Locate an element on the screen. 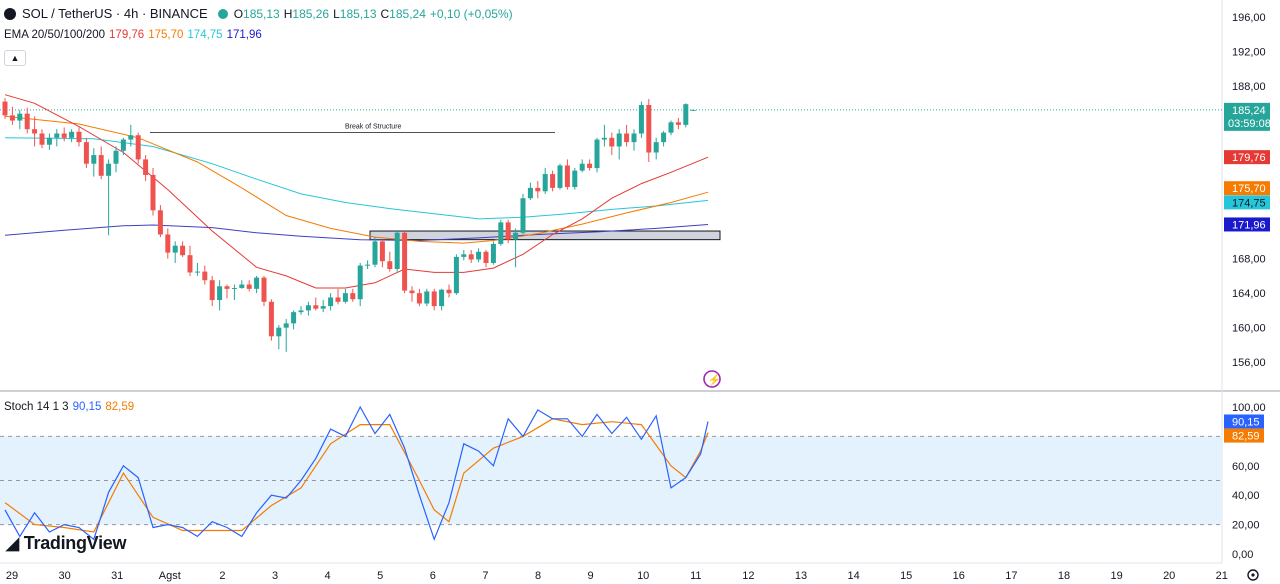  time-tick-label: 16 is located at coordinates (959, 576).